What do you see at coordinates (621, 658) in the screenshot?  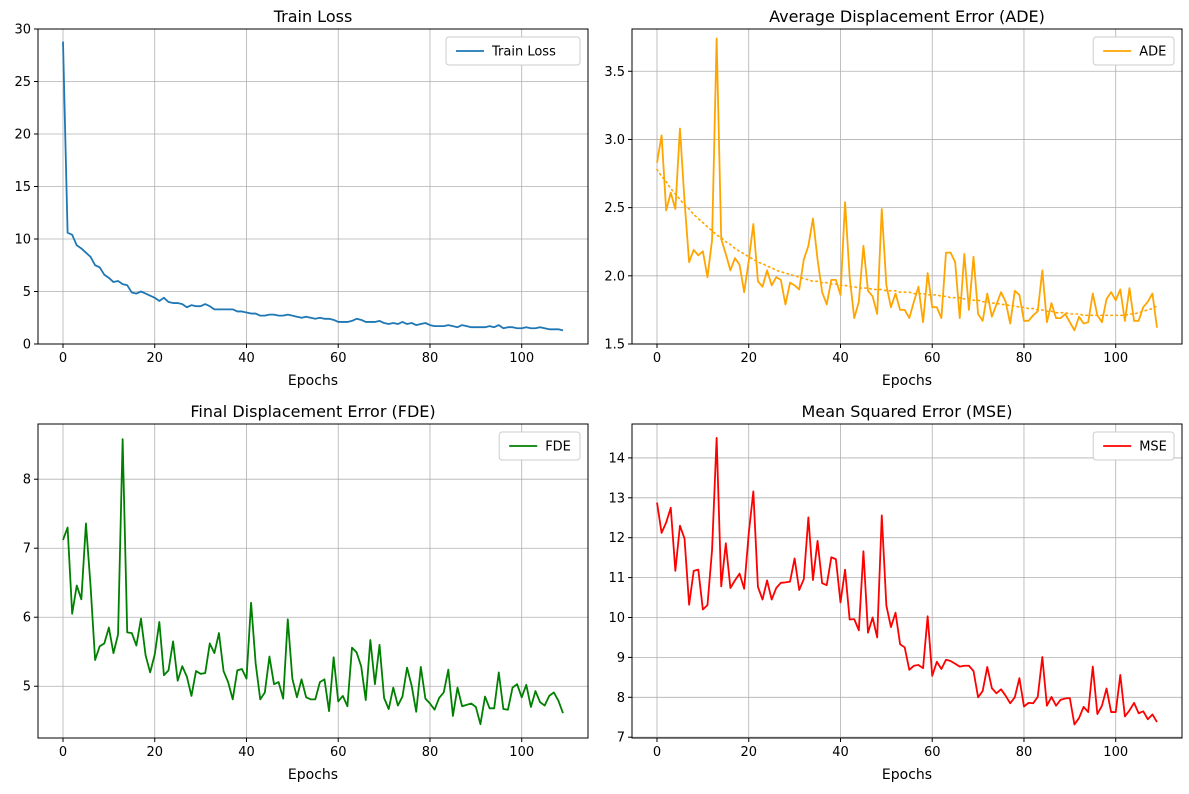 I see `y-tick-label: 9` at bounding box center [621, 658].